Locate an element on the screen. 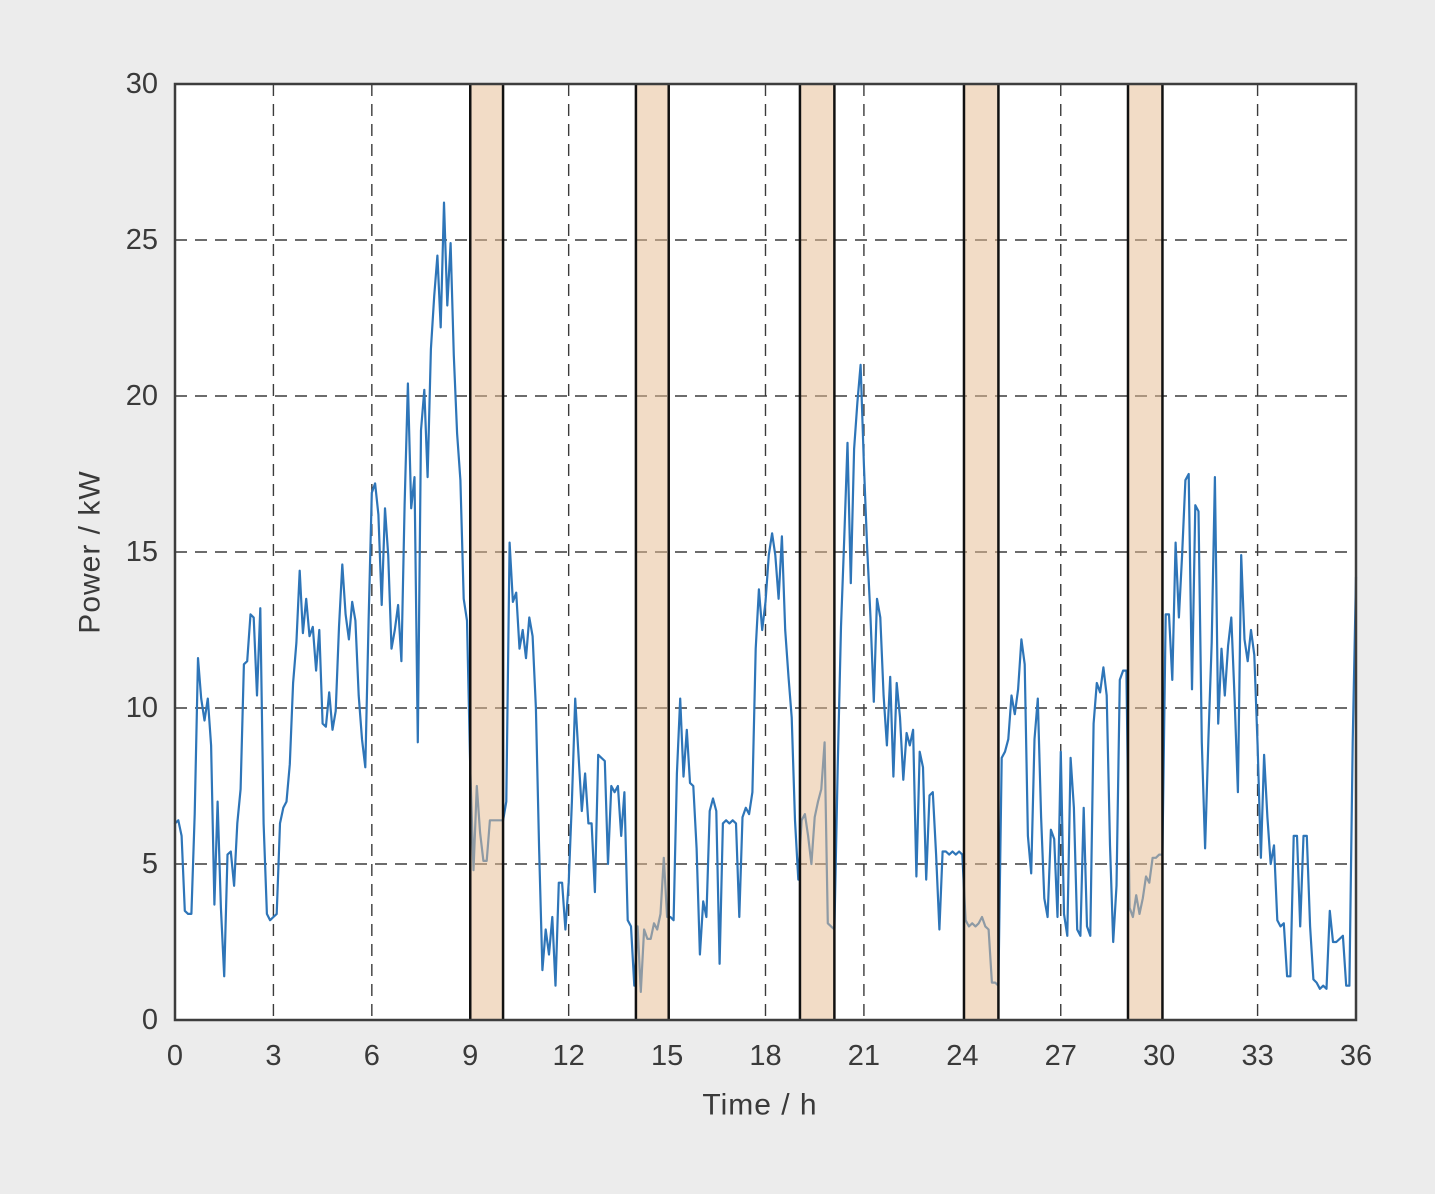 The image size is (1435, 1194). x-tick-label: 36 is located at coordinates (1356, 1056).